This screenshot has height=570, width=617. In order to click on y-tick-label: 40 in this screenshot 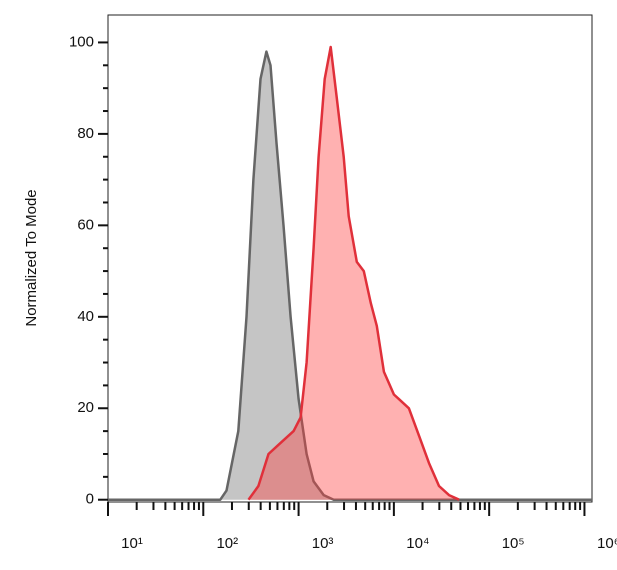, I will do `click(85, 316)`.